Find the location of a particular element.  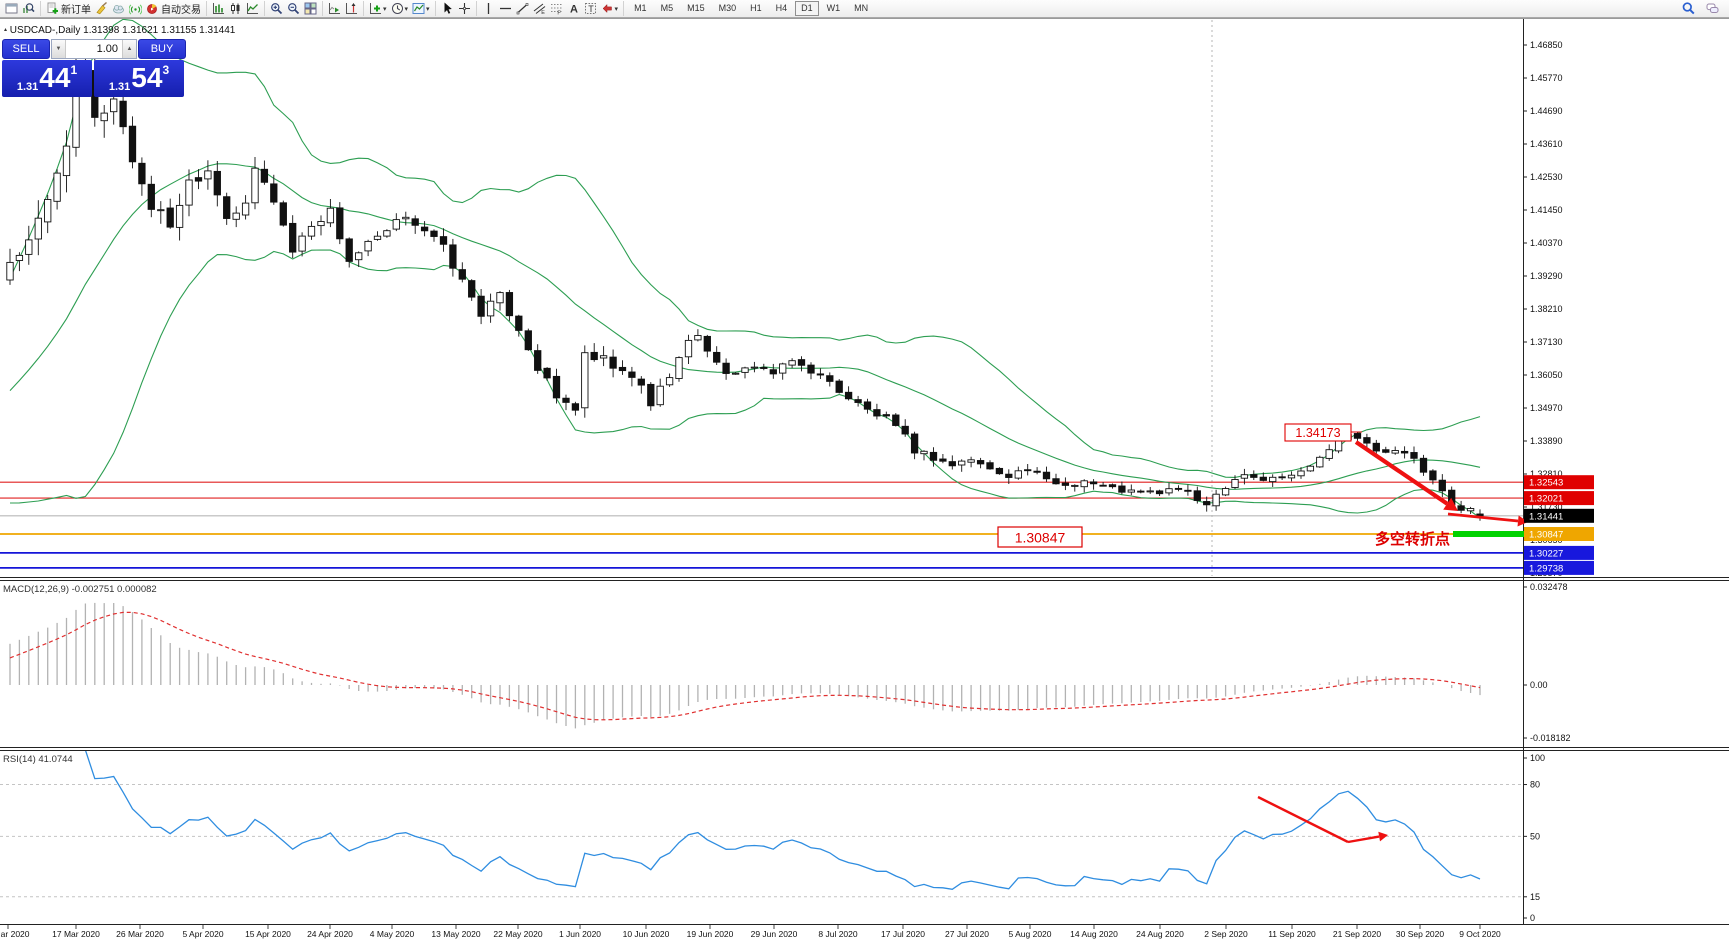

price-tick-label: 1.45770 is located at coordinates (1546, 78).